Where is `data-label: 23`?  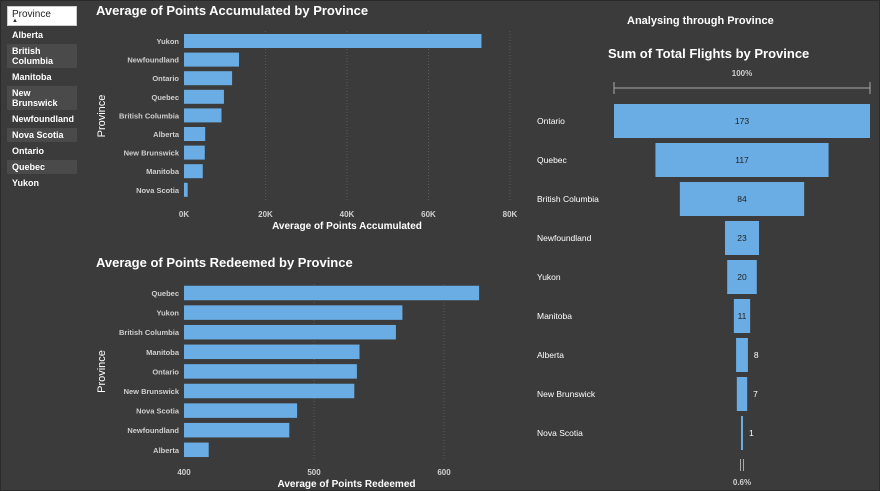 data-label: 23 is located at coordinates (742, 238).